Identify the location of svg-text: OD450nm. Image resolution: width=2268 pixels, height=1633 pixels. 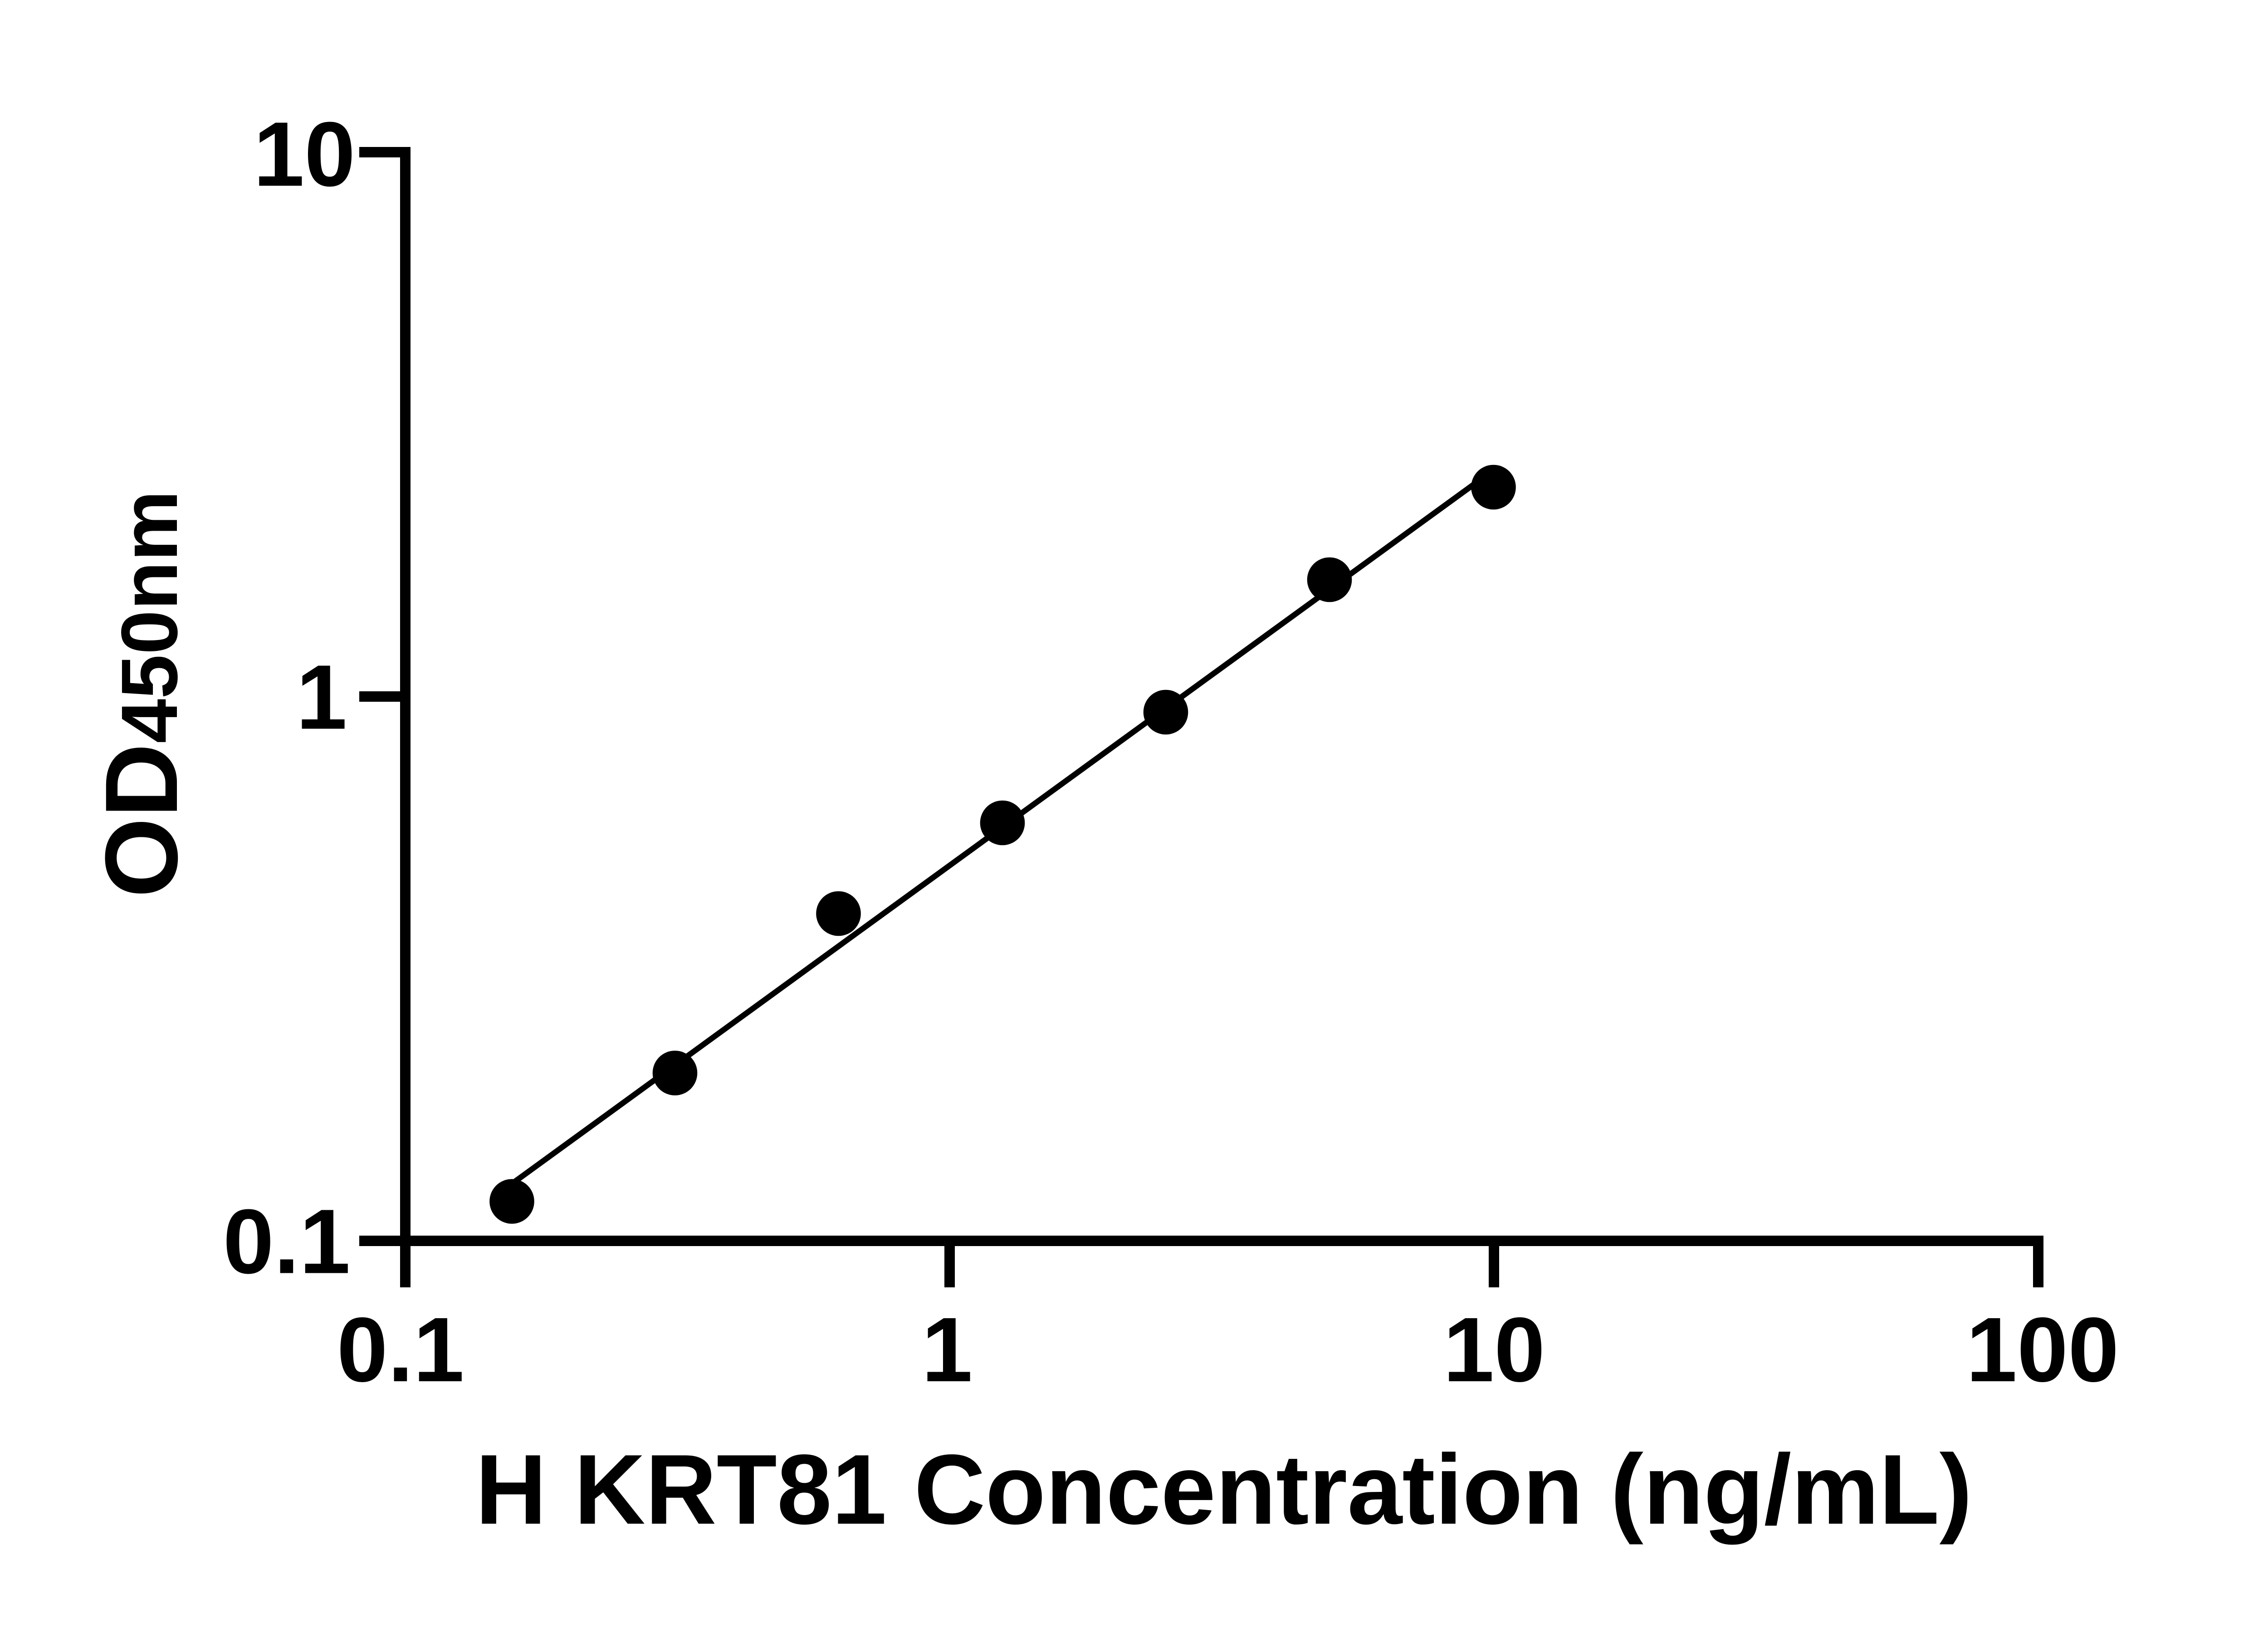
(141, 694).